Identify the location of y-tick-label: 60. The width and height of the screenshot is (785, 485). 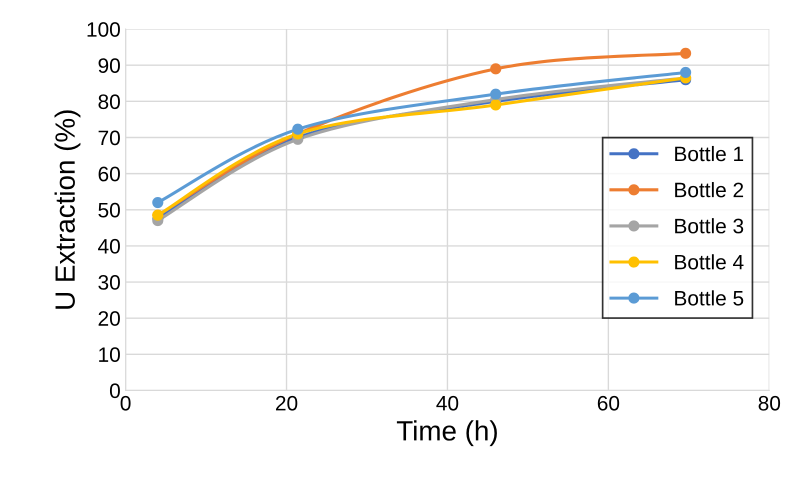
(109, 174).